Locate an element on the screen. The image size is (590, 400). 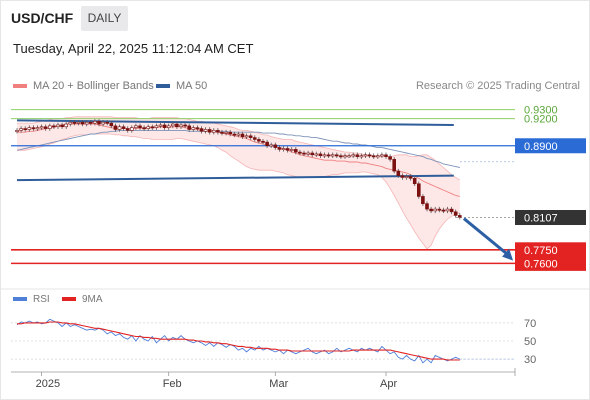
rsi-legend-label: RSI is located at coordinates (41, 299).